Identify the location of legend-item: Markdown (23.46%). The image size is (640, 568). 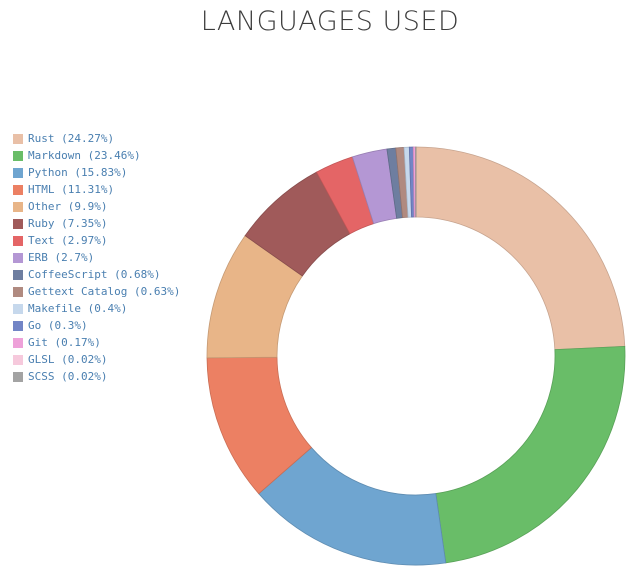
(96, 155).